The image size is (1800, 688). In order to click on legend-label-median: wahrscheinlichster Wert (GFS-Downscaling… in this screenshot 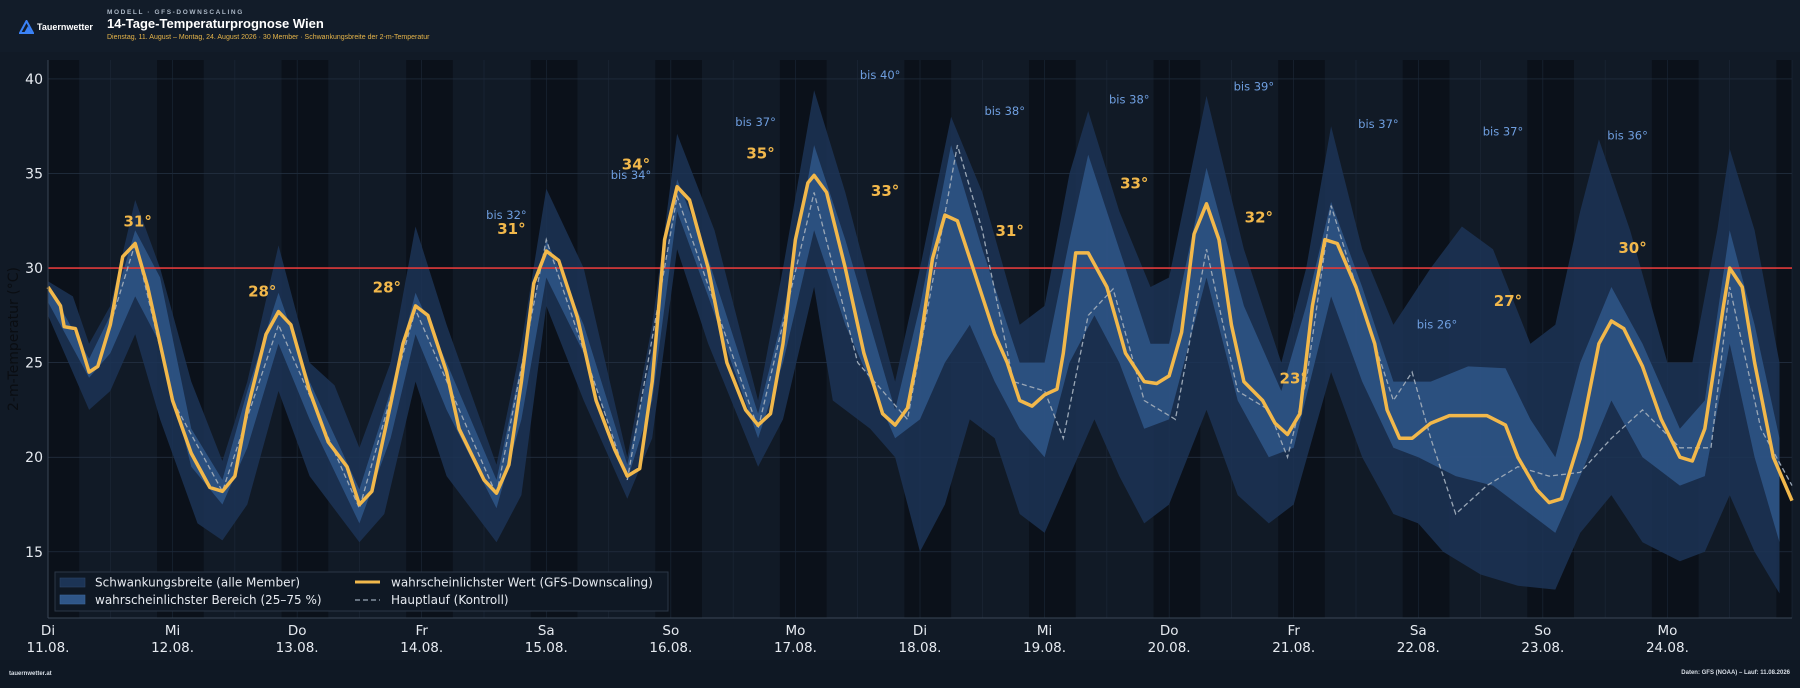, I will do `click(522, 583)`.